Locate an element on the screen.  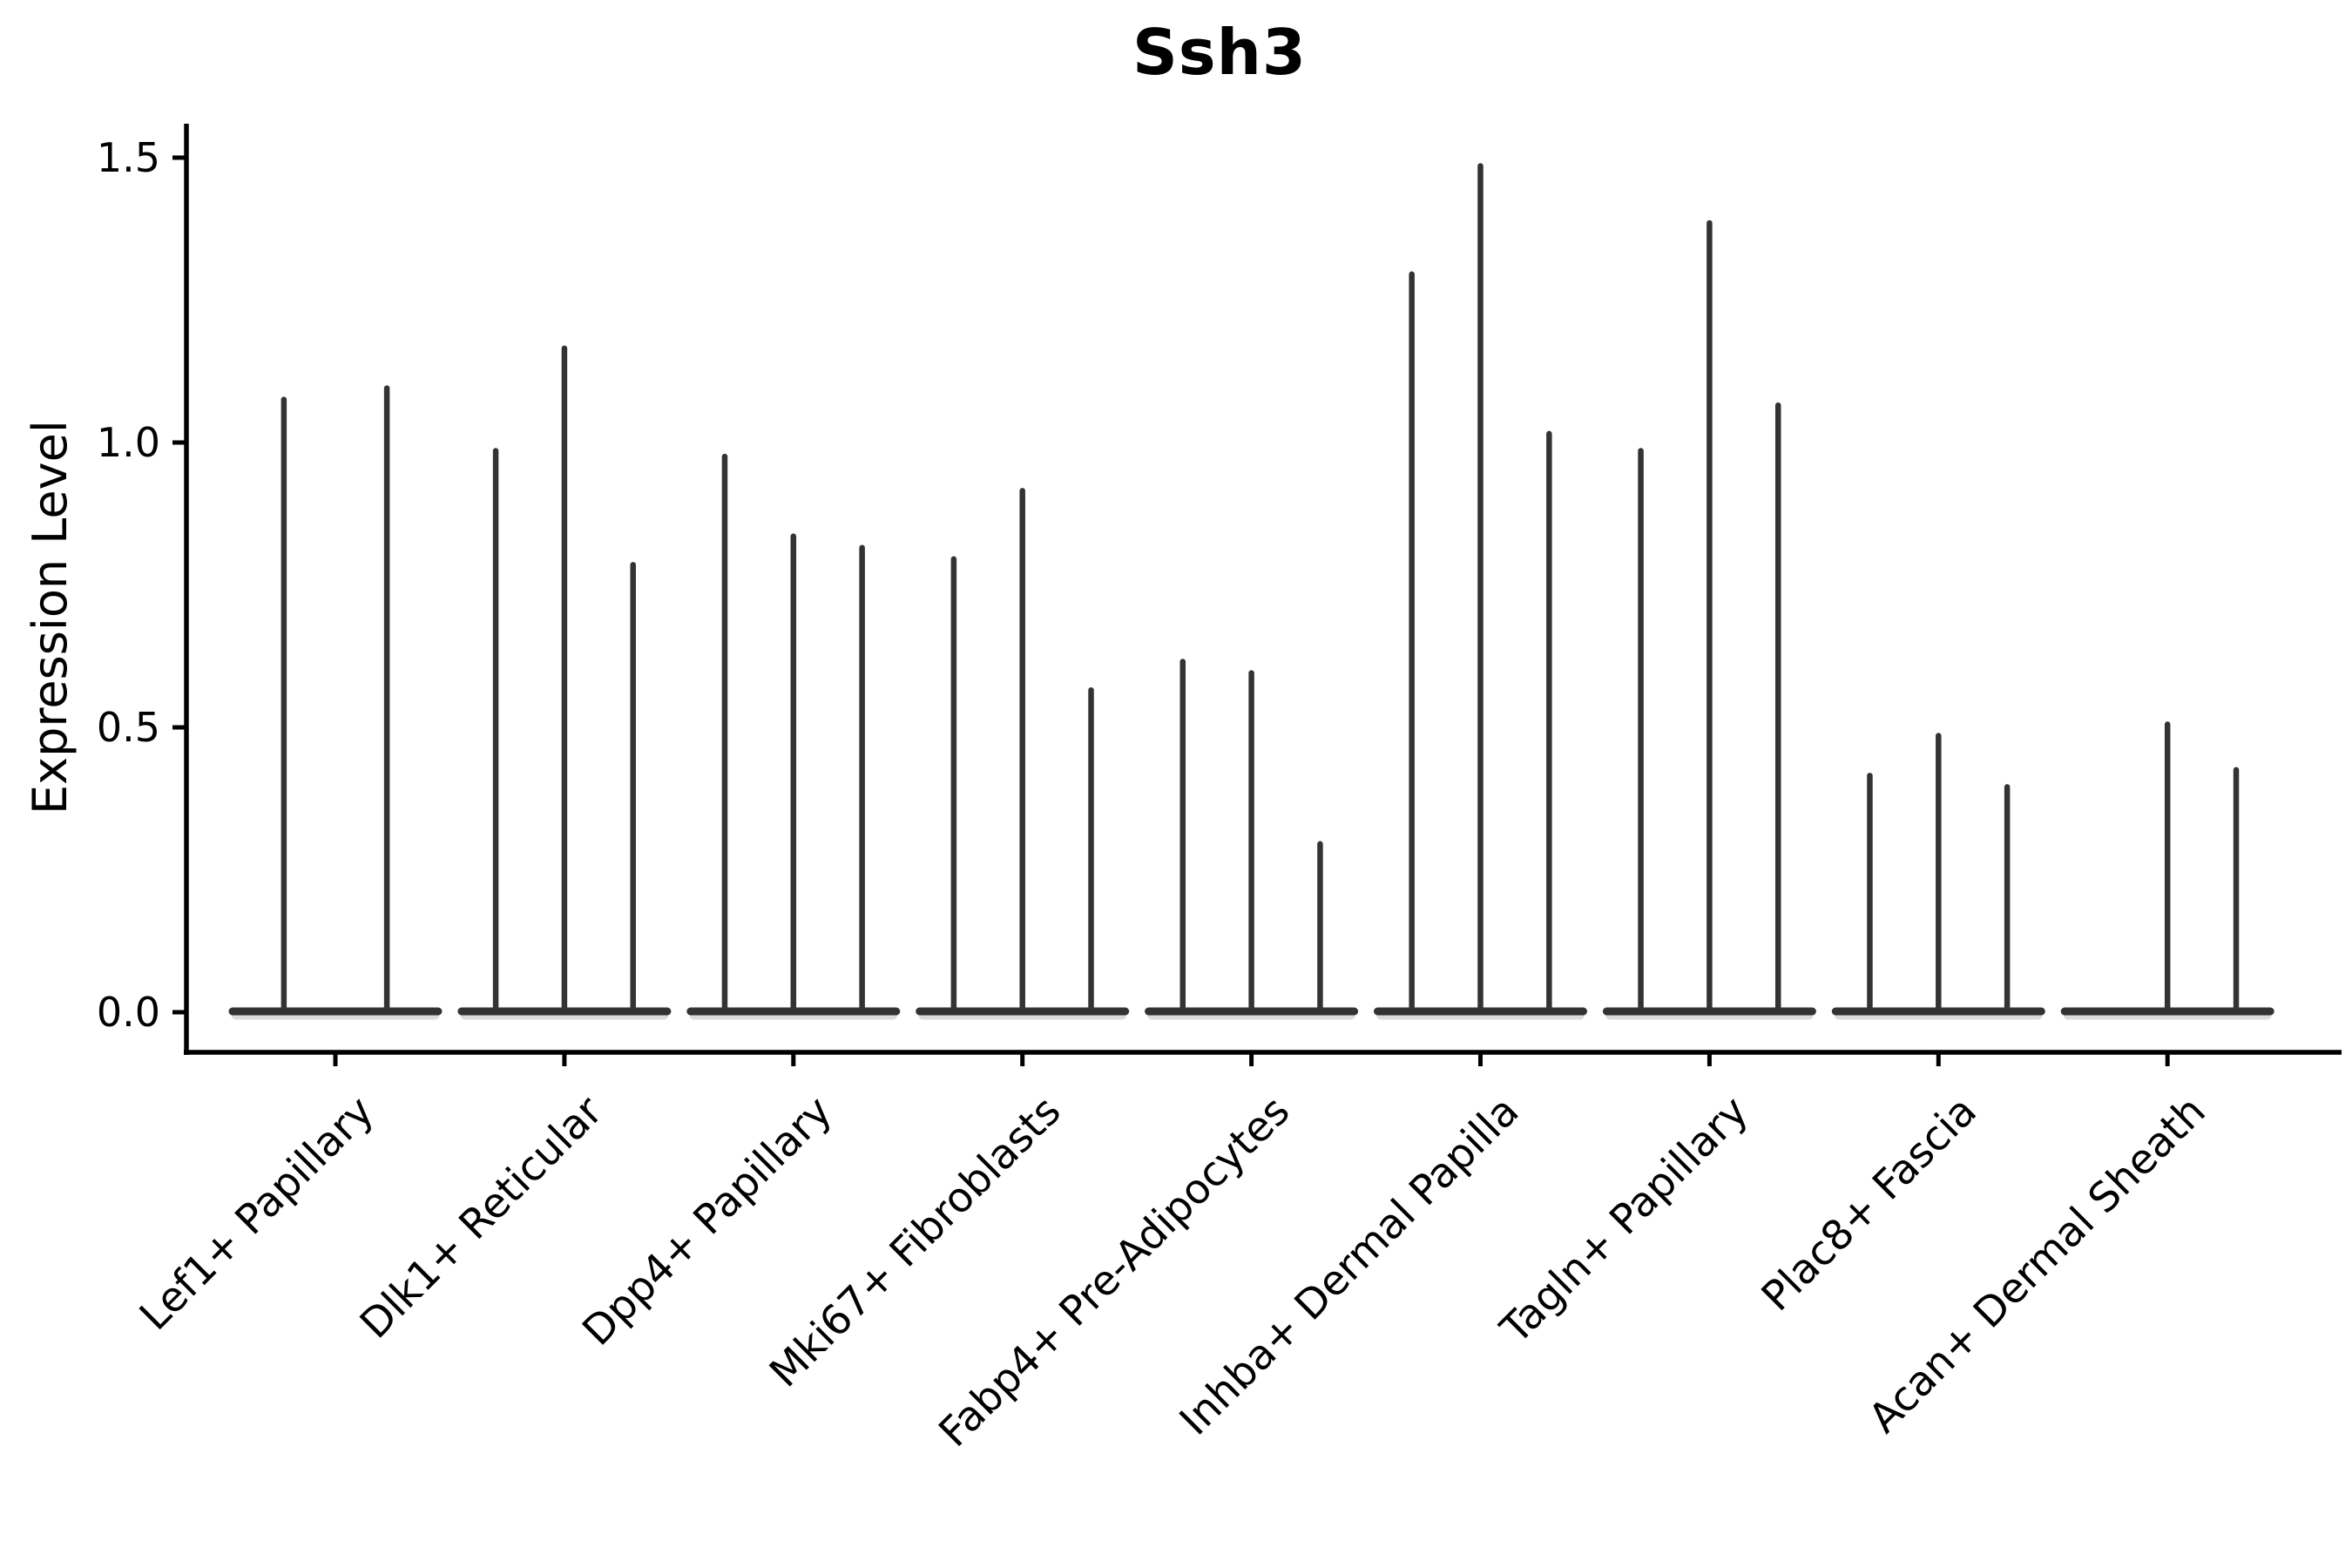
y-tick-label: 1.5 is located at coordinates (128, 157).